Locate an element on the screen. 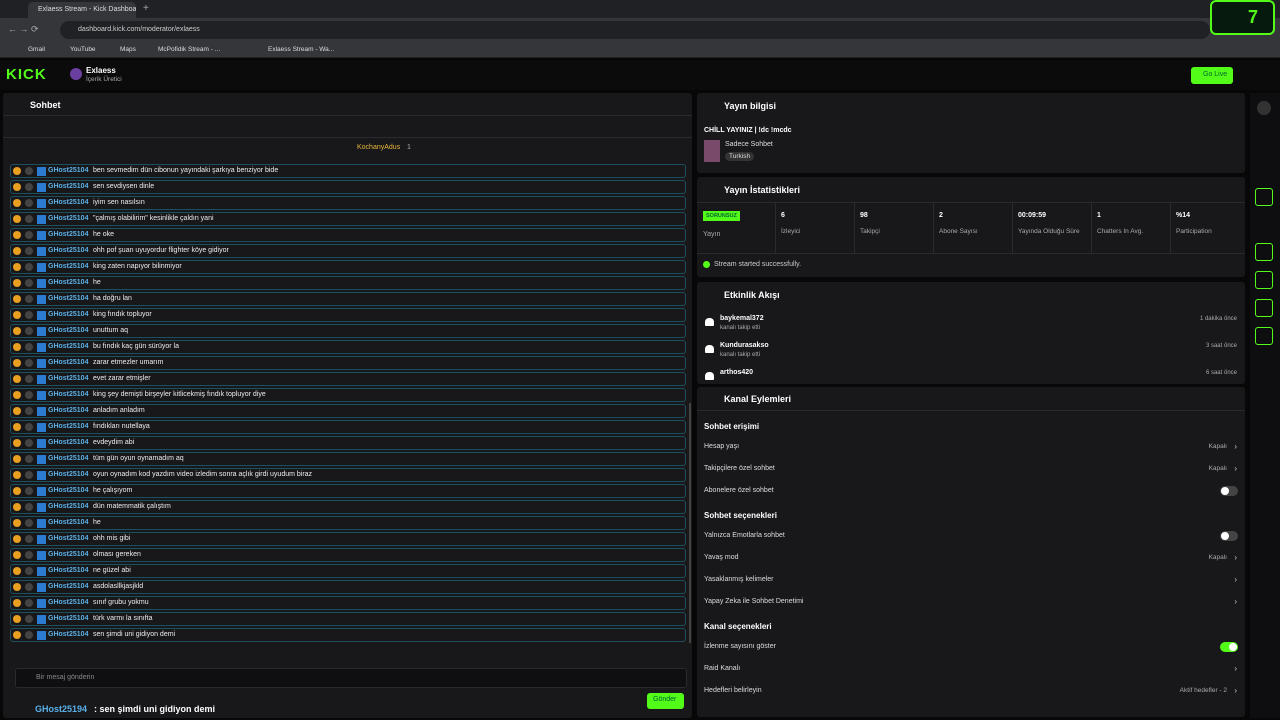  chat-message: GHost25104 olması gereken is located at coordinates (348, 555).